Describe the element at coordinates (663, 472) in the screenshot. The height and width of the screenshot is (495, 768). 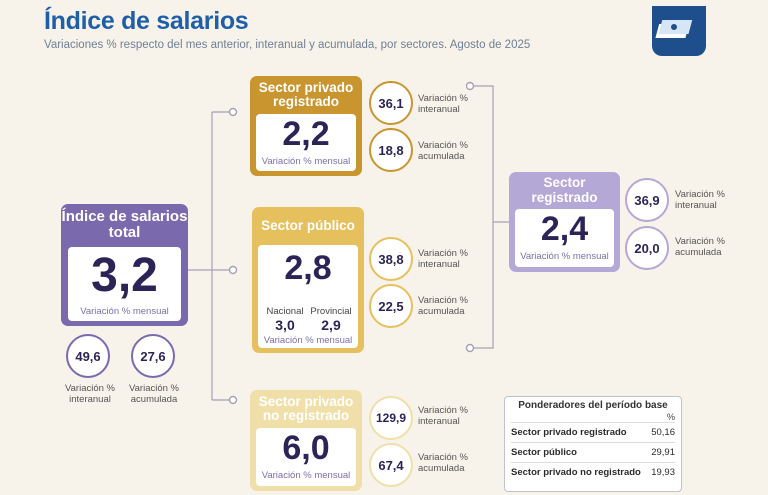
I see `ponderador-value: 19,93` at that location.